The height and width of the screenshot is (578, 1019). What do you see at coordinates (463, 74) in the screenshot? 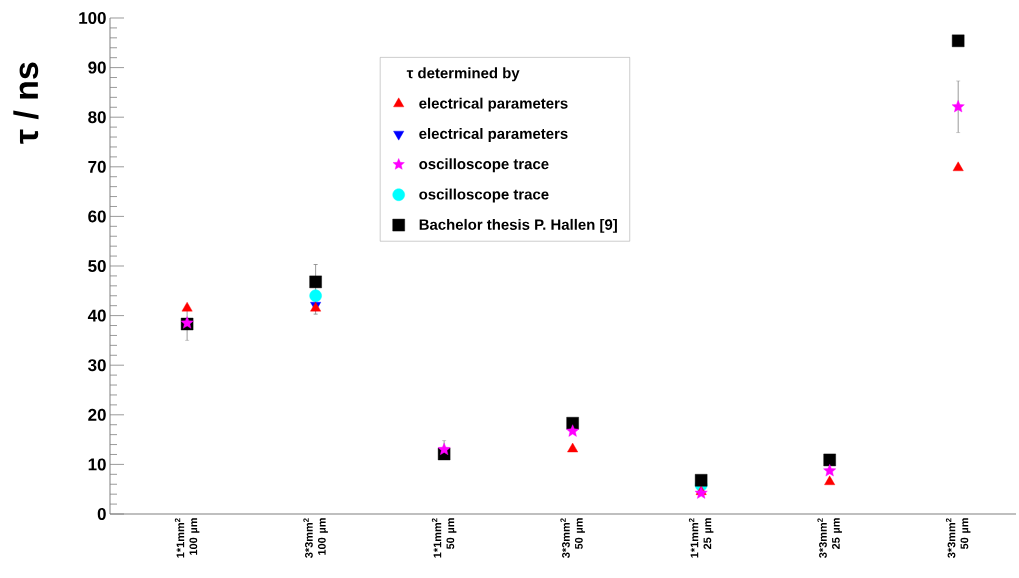
I see `legend-title: τ determined by` at bounding box center [463, 74].